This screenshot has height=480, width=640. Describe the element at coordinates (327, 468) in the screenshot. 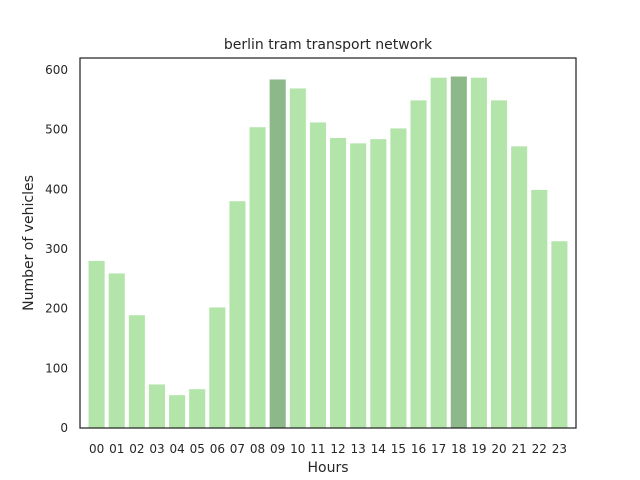

I see `x-axis-label: Hours` at that location.